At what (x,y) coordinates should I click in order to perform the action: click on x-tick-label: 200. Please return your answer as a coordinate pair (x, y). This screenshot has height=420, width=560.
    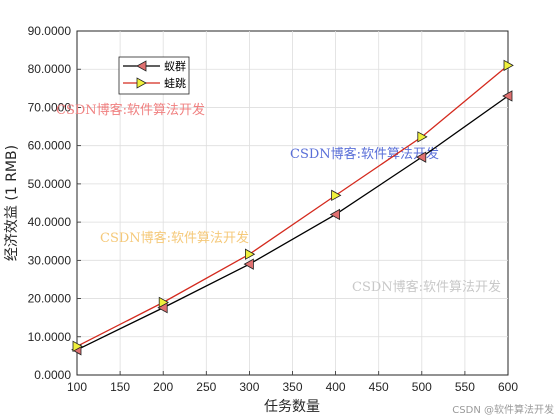
    Looking at the image, I should click on (163, 387).